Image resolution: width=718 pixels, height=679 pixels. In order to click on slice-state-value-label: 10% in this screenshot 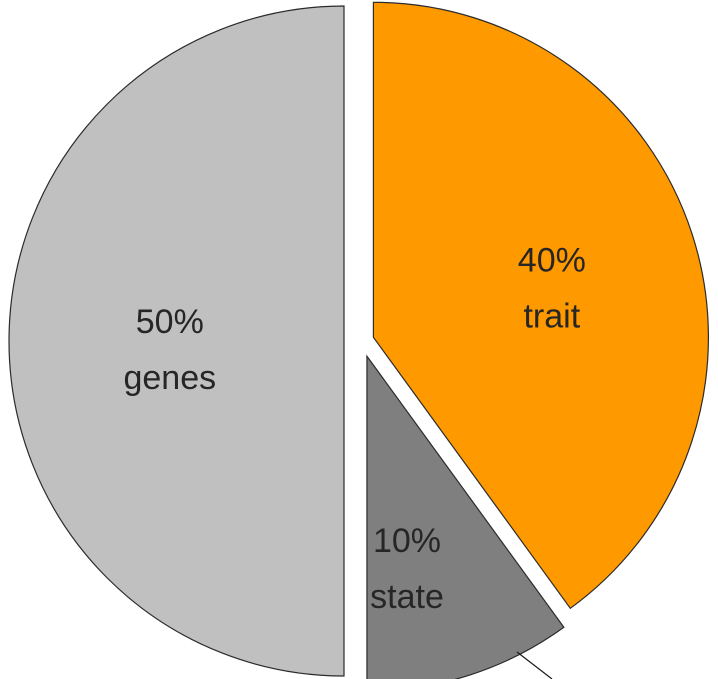, I will do `click(407, 541)`.